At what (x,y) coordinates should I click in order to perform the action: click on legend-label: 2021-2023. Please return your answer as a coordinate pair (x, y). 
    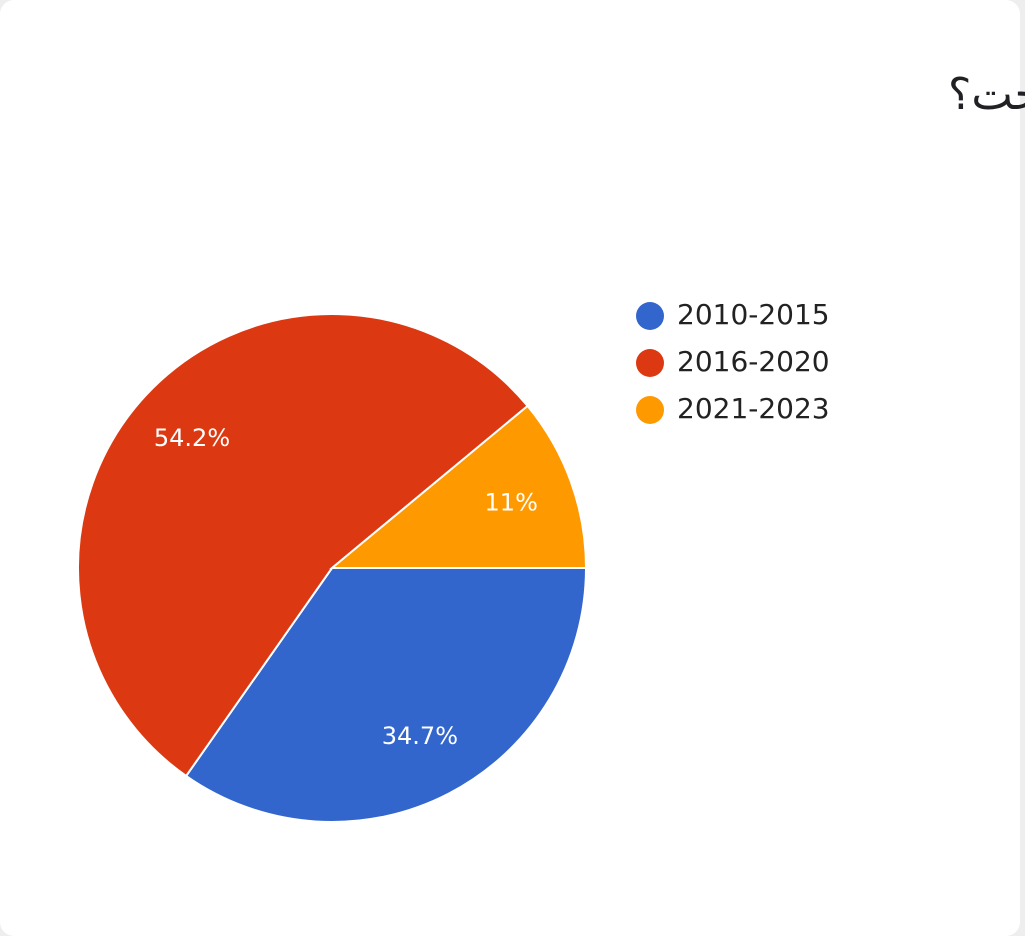
    Looking at the image, I should click on (753, 408).